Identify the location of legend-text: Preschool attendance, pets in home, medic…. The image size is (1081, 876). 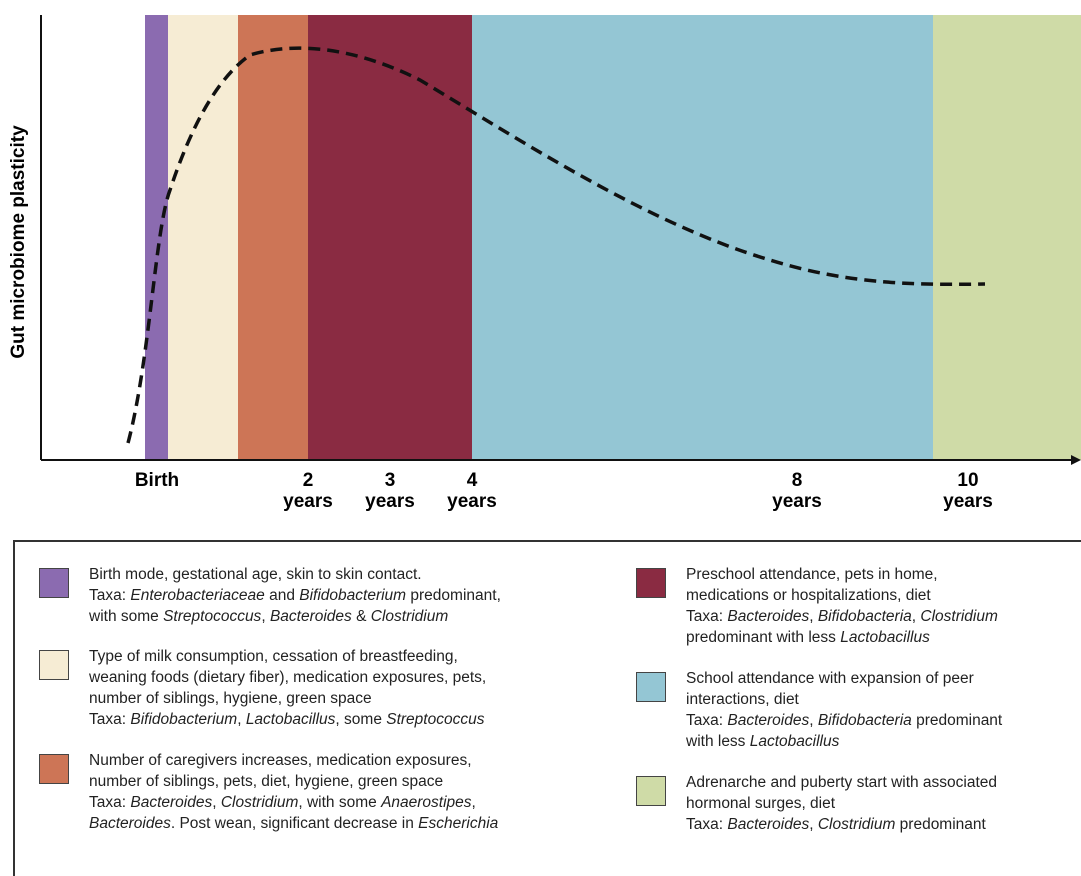
(842, 606).